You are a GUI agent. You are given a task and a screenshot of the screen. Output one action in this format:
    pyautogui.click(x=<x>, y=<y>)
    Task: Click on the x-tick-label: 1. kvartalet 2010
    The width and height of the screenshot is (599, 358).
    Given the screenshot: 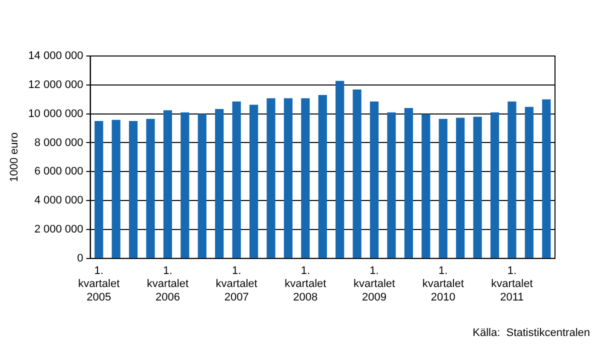 What is the action you would take?
    pyautogui.click(x=443, y=284)
    